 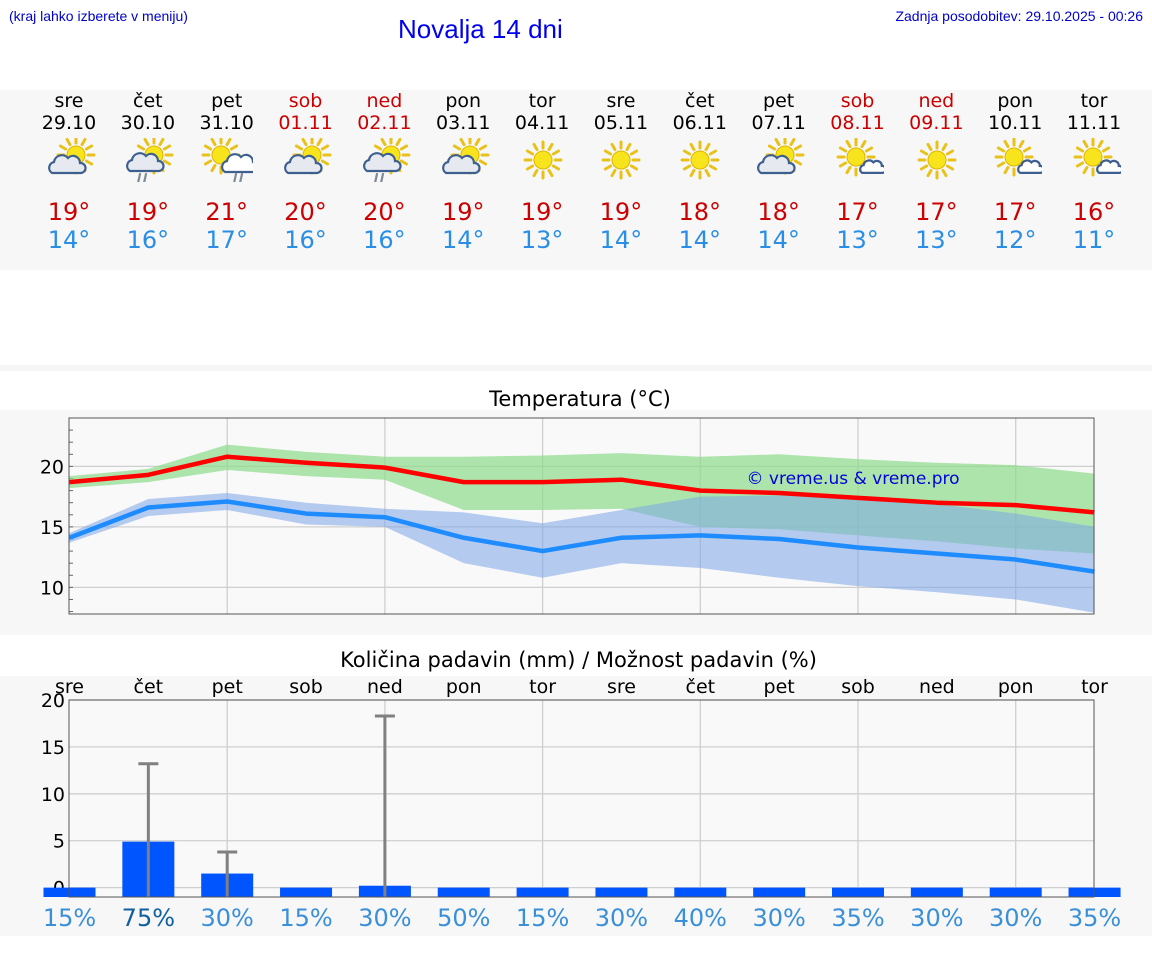 I want to click on day-date: 29.10, so click(x=69, y=123).